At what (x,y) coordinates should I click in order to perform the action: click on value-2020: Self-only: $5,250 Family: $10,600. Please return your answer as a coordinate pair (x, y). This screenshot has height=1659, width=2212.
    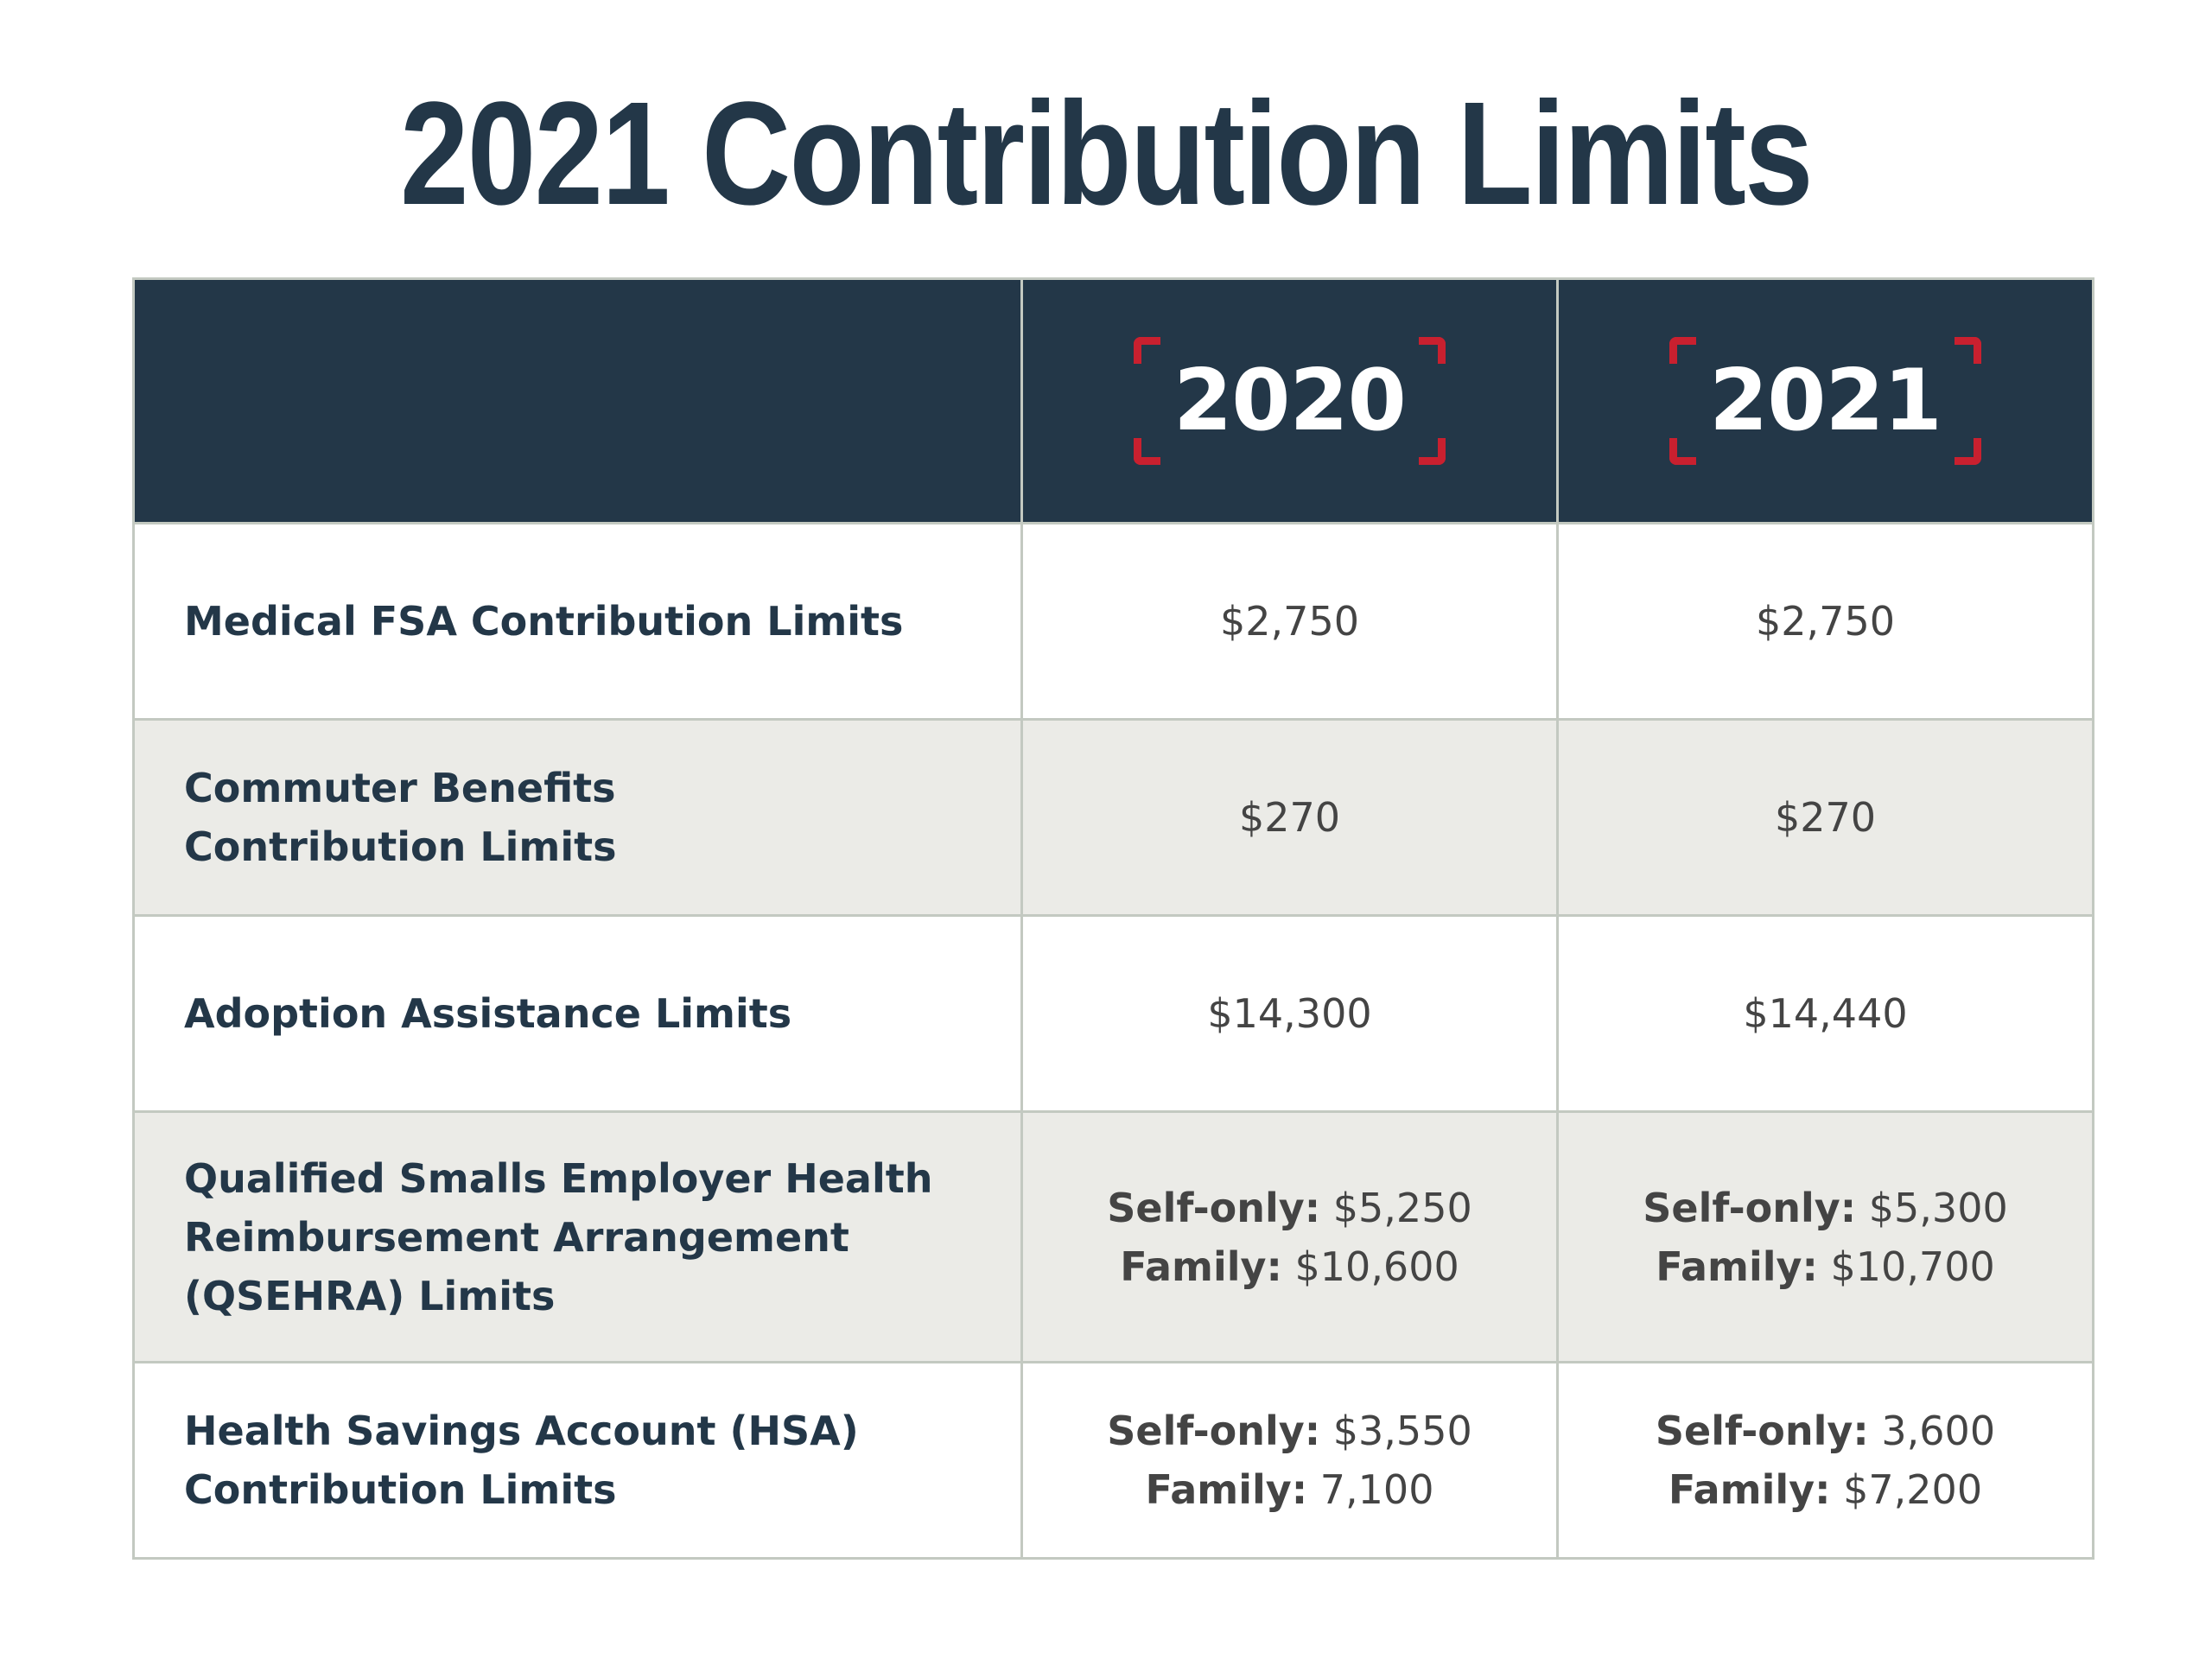
    Looking at the image, I should click on (1289, 1236).